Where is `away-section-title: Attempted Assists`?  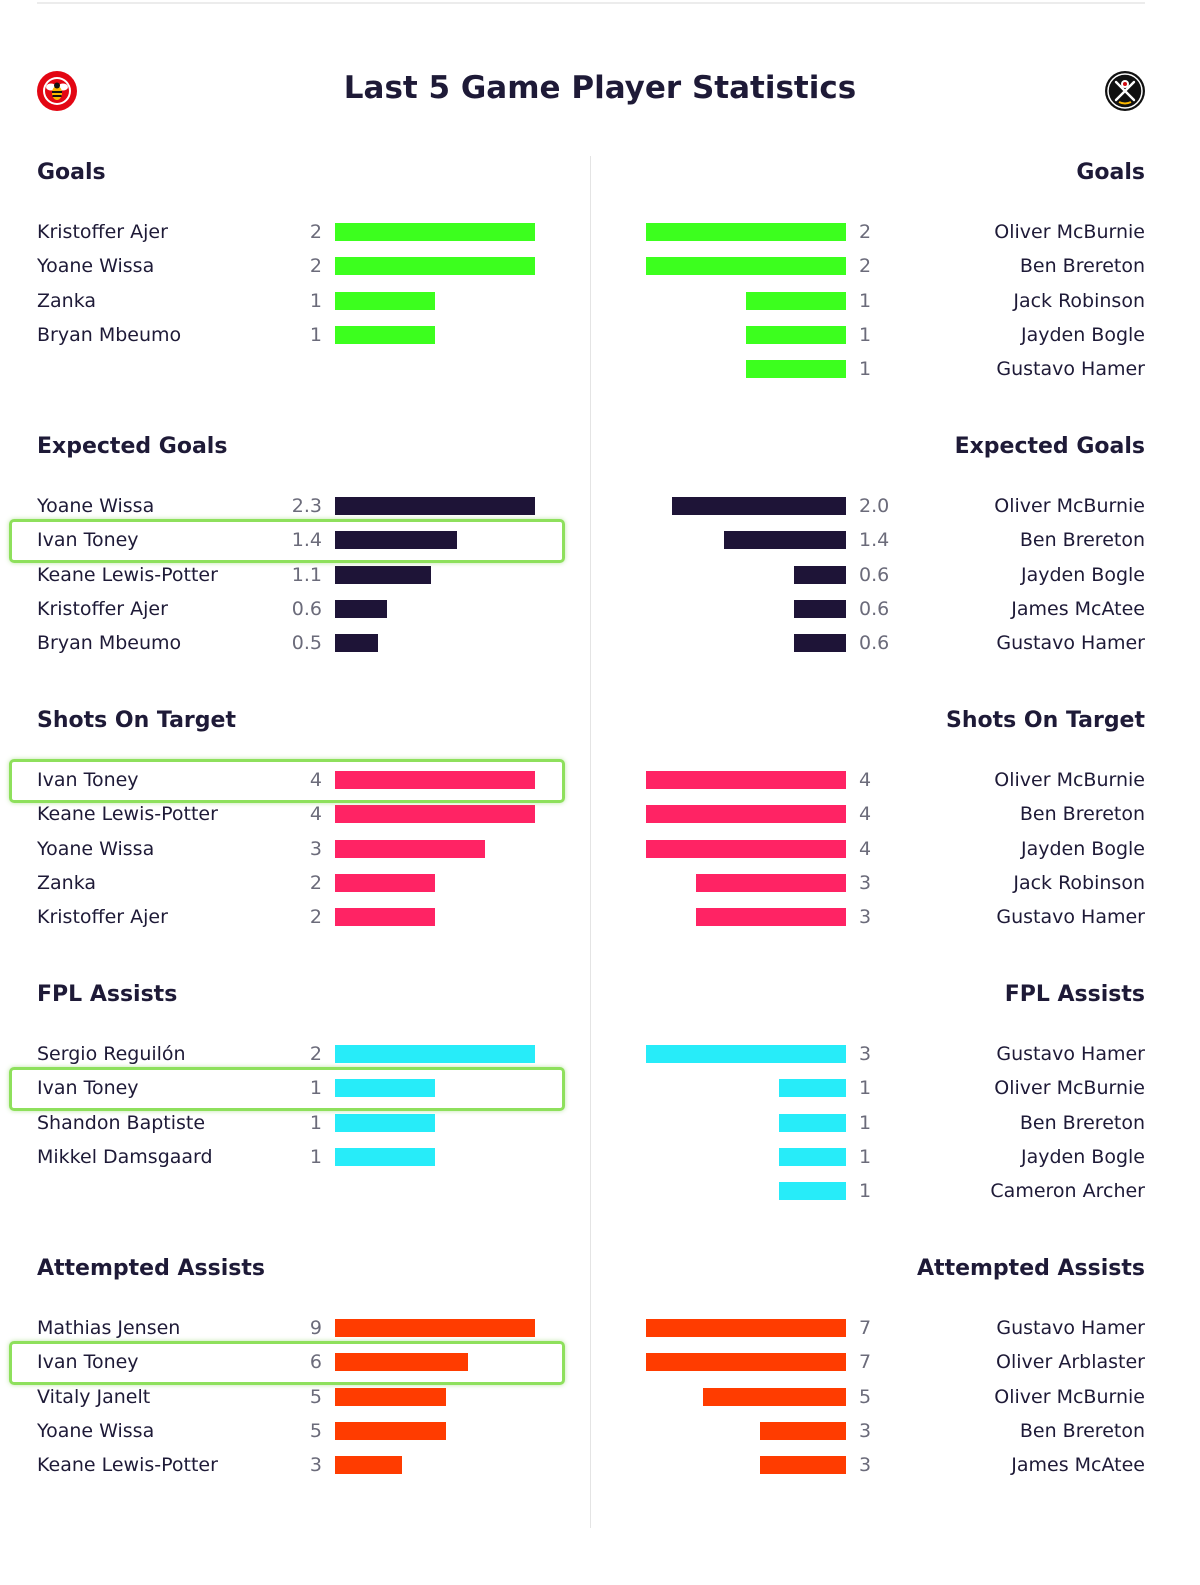
away-section-title: Attempted Assists is located at coordinates (1031, 1268).